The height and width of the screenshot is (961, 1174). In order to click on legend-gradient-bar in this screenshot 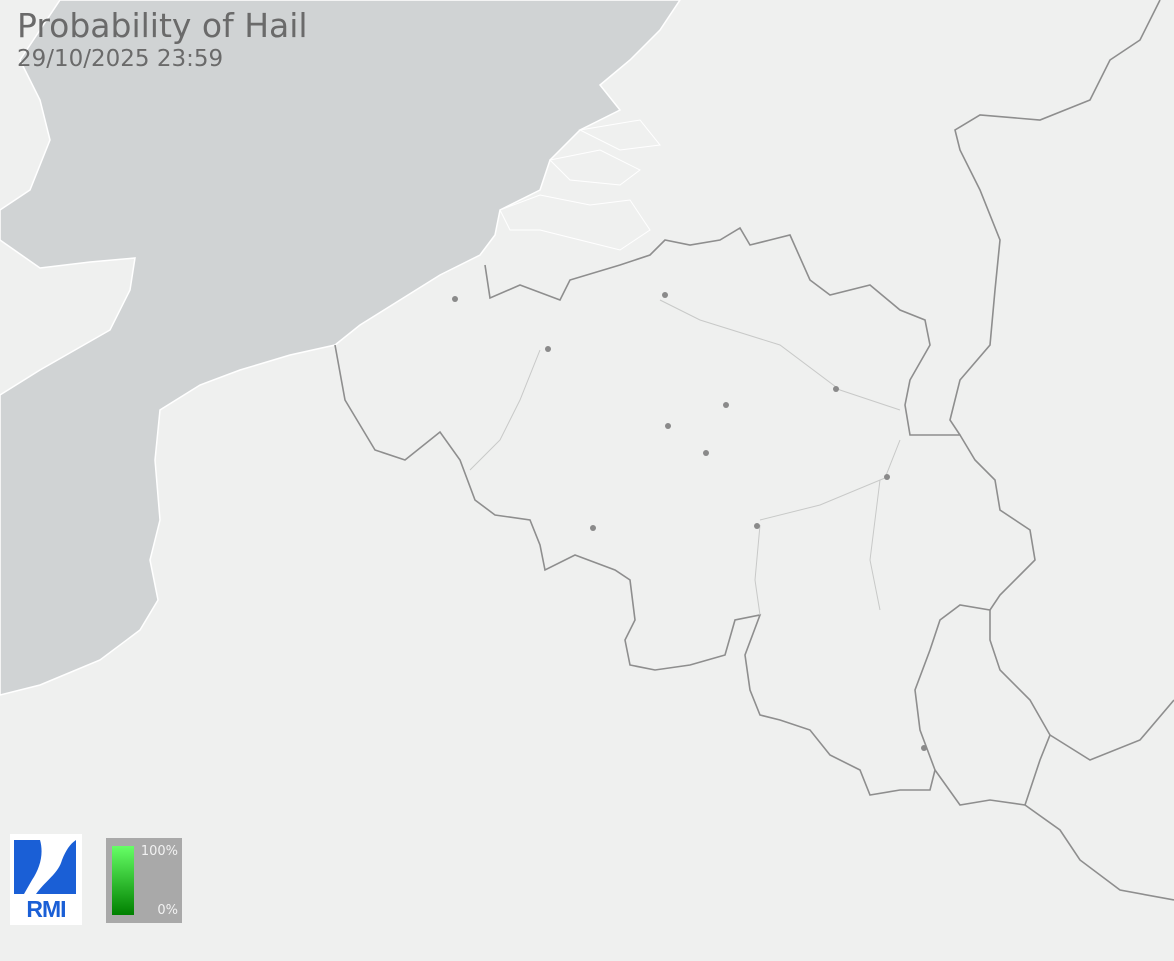, I will do `click(123, 880)`.